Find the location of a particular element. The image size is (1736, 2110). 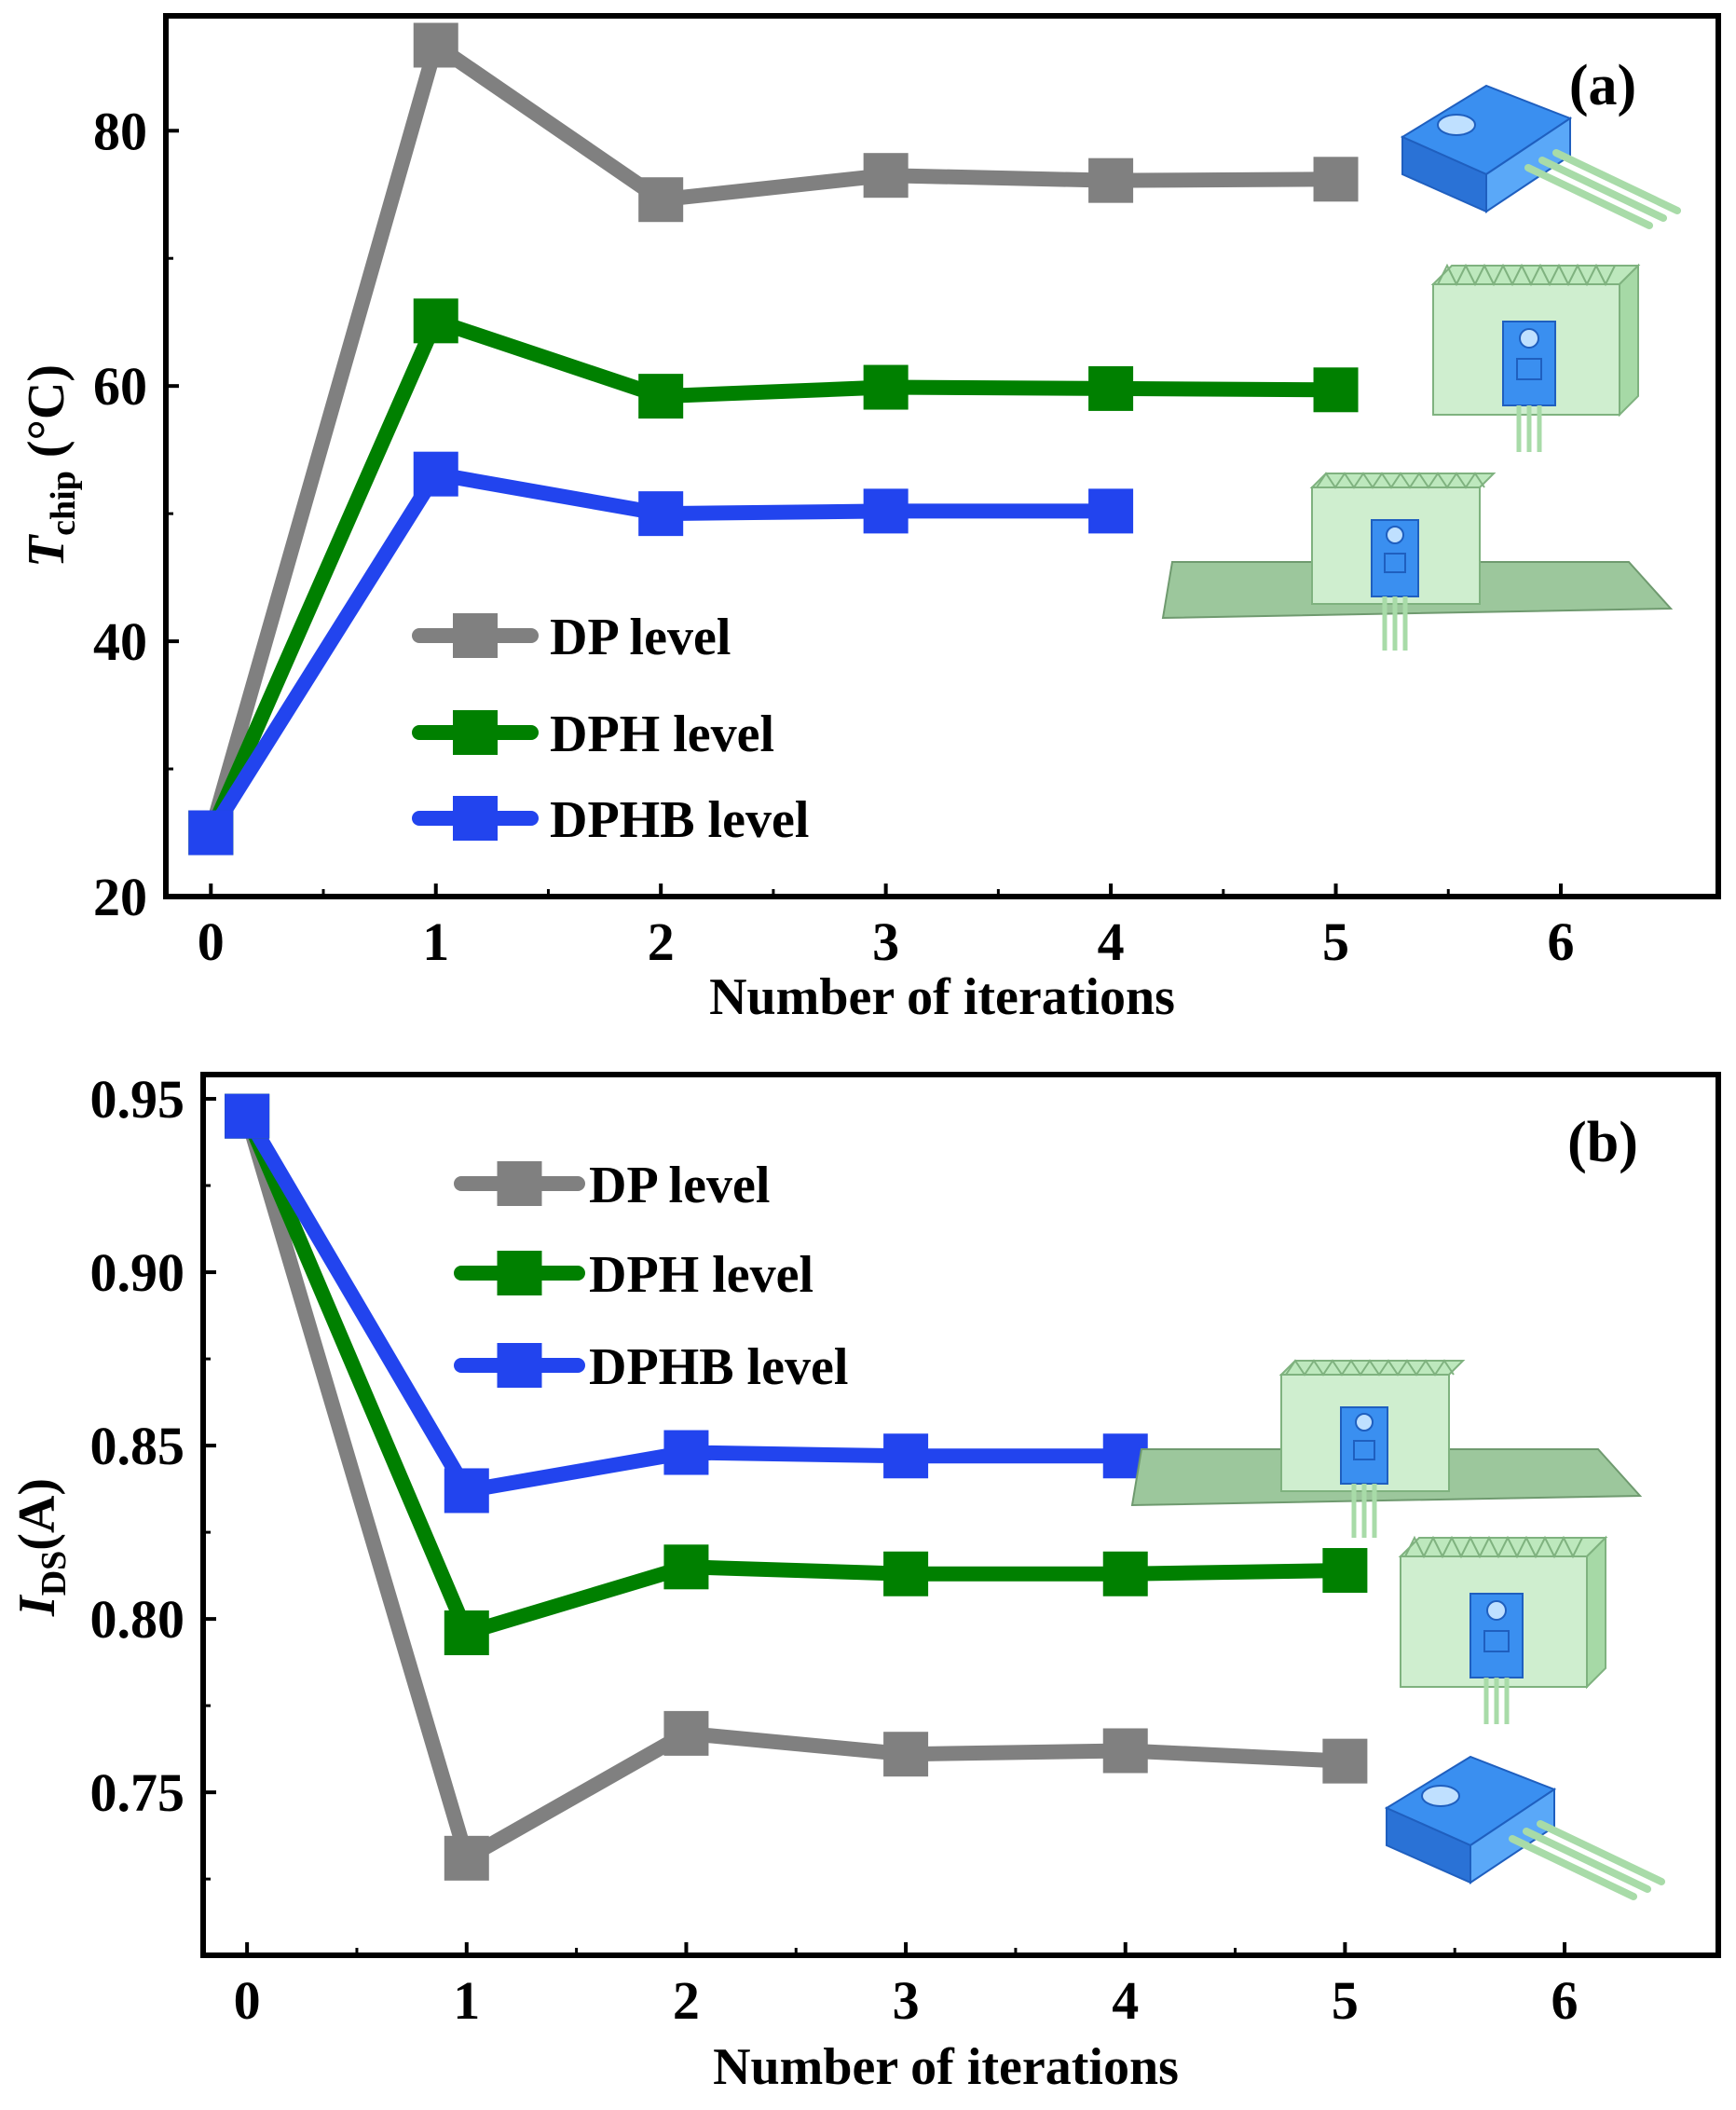

panel-label-b: (b) is located at coordinates (1602, 1142).